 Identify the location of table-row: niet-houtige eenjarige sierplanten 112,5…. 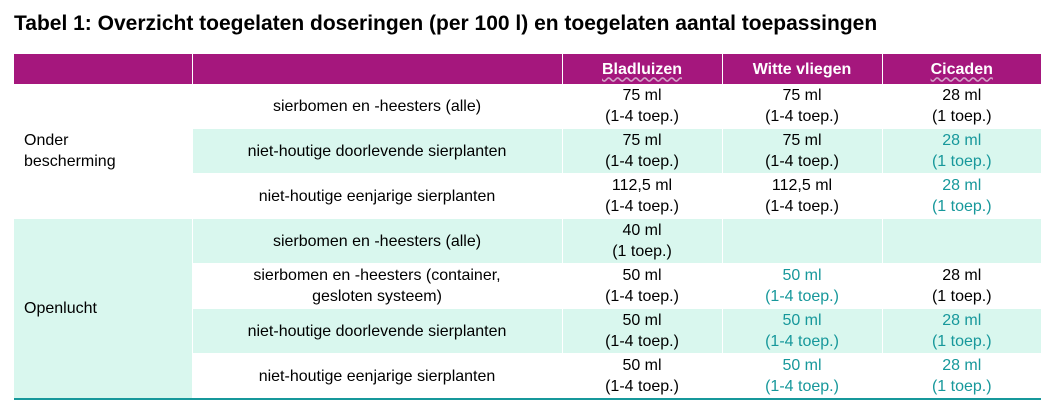
(527, 196).